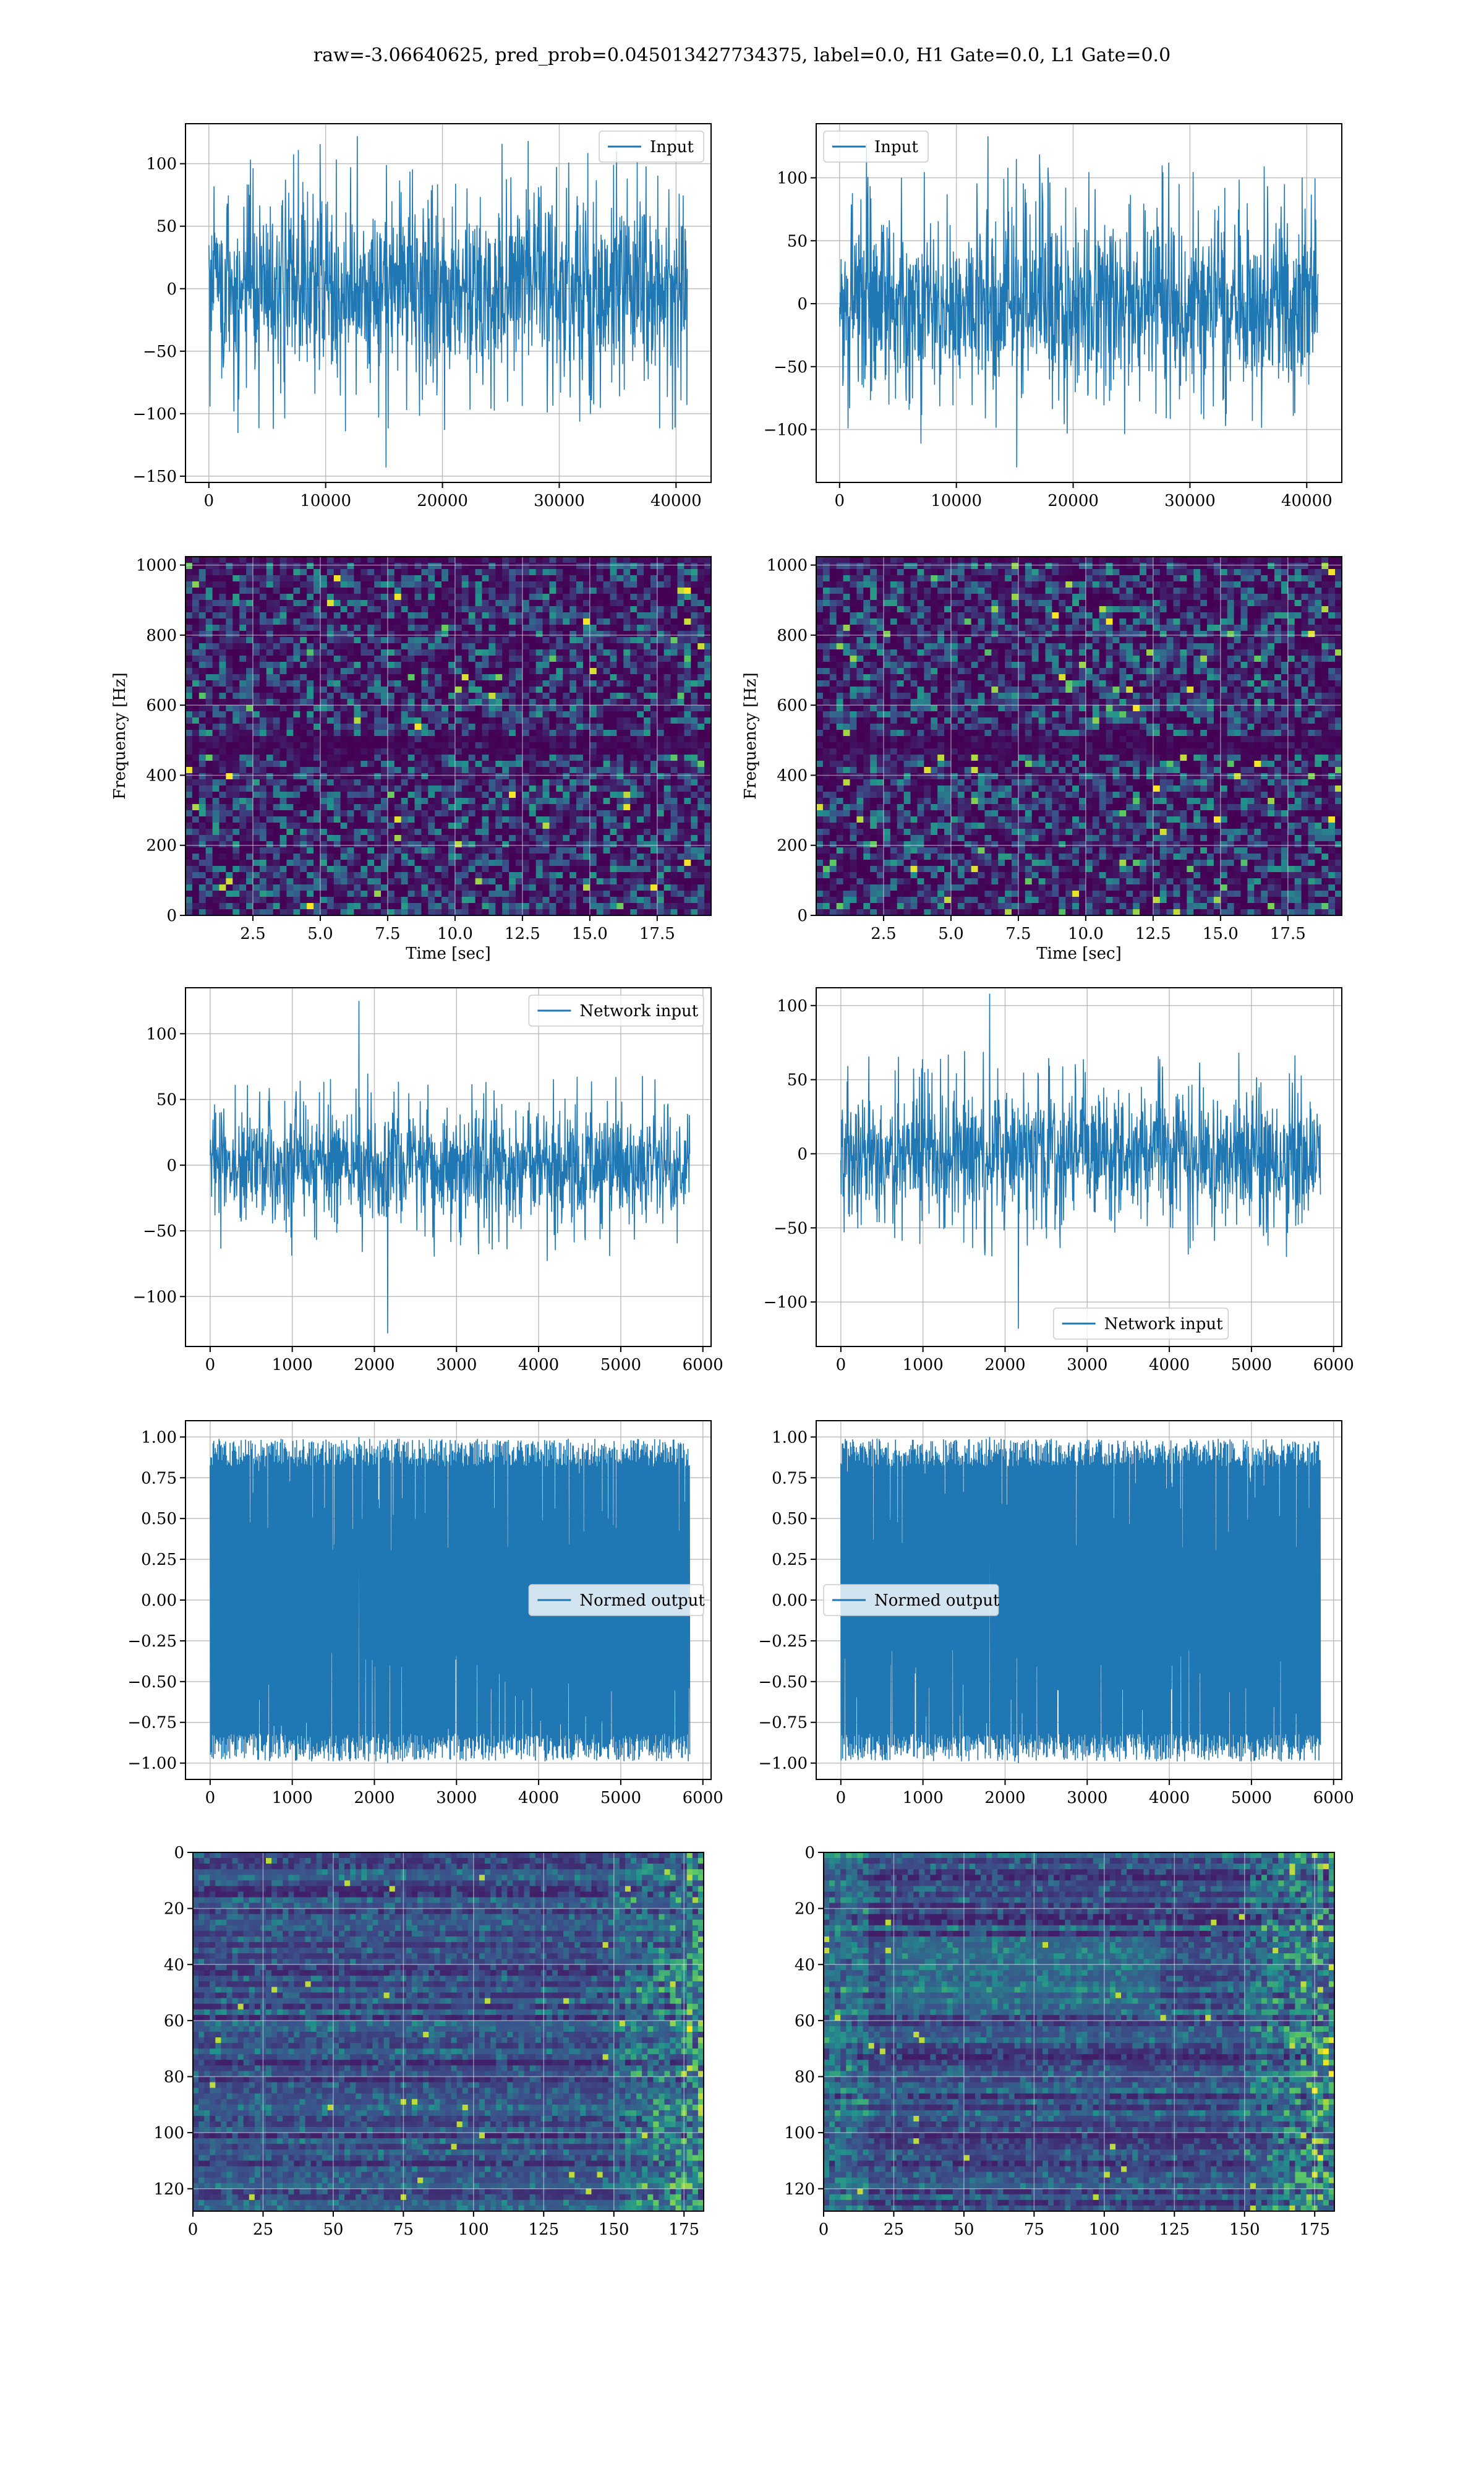 The height and width of the screenshot is (2474, 1484). Describe the element at coordinates (325, 501) in the screenshot. I see `x-tick-label: 10000` at that location.